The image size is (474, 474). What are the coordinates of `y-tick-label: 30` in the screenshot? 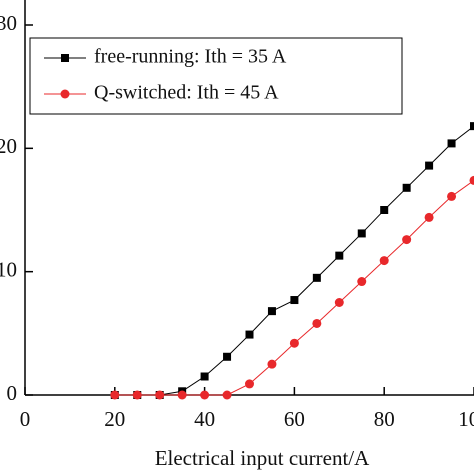 It's located at (8, 23).